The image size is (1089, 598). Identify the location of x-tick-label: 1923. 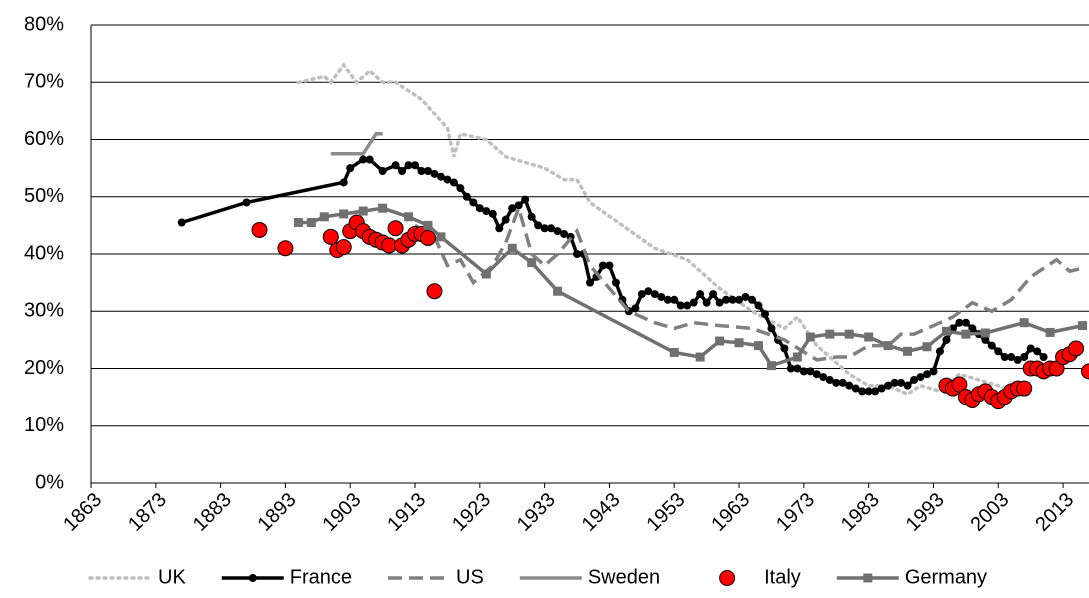
(471, 512).